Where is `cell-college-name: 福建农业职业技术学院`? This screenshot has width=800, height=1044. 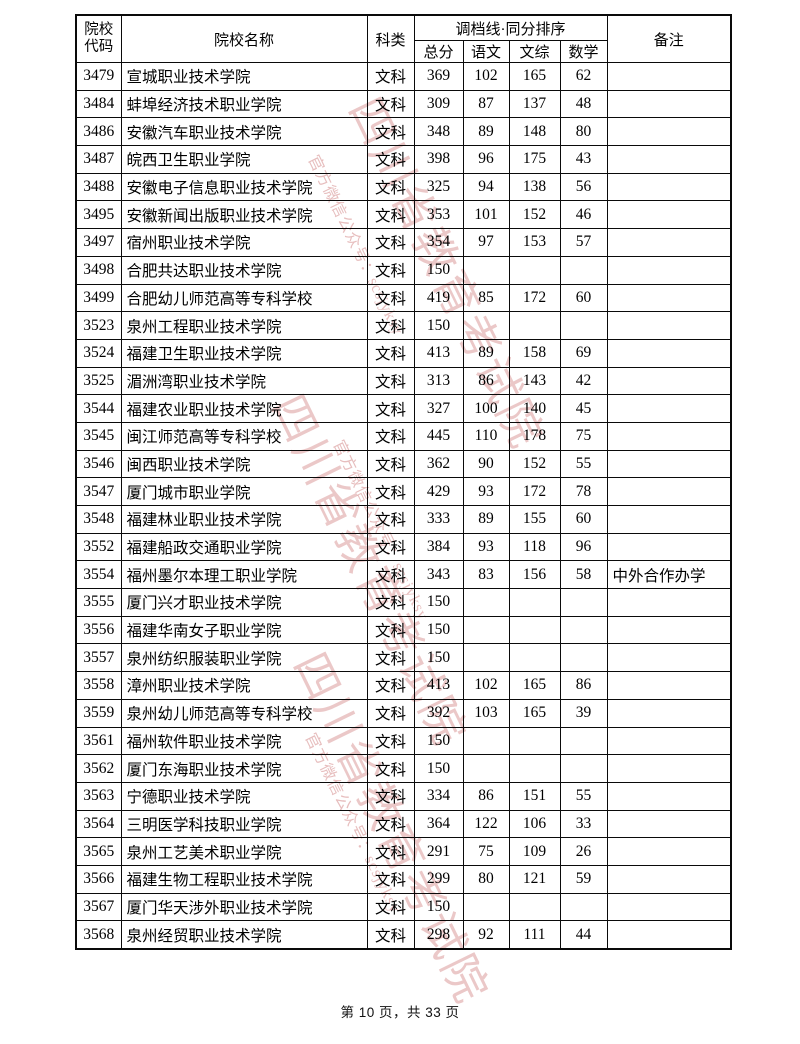
cell-college-name: 福建农业职业技术学院 is located at coordinates (244, 408).